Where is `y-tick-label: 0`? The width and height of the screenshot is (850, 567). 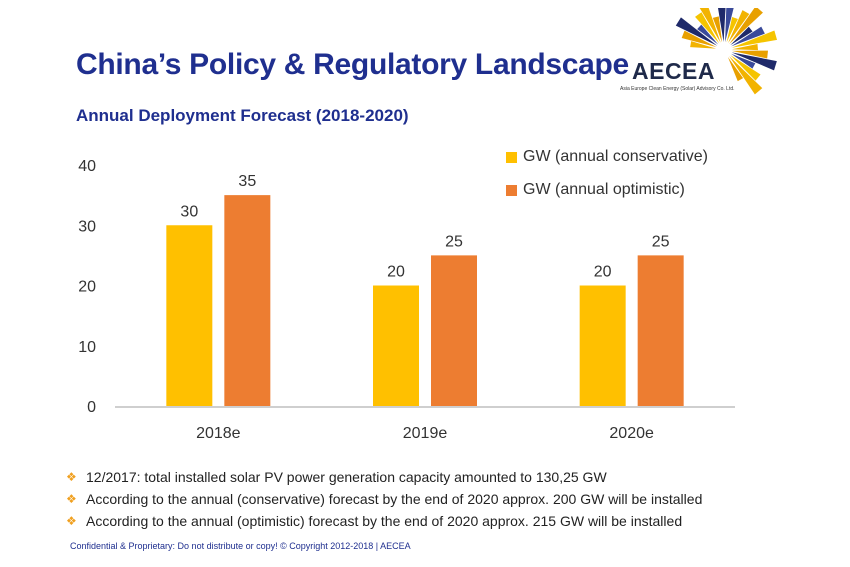
y-tick-label: 0 is located at coordinates (91, 407).